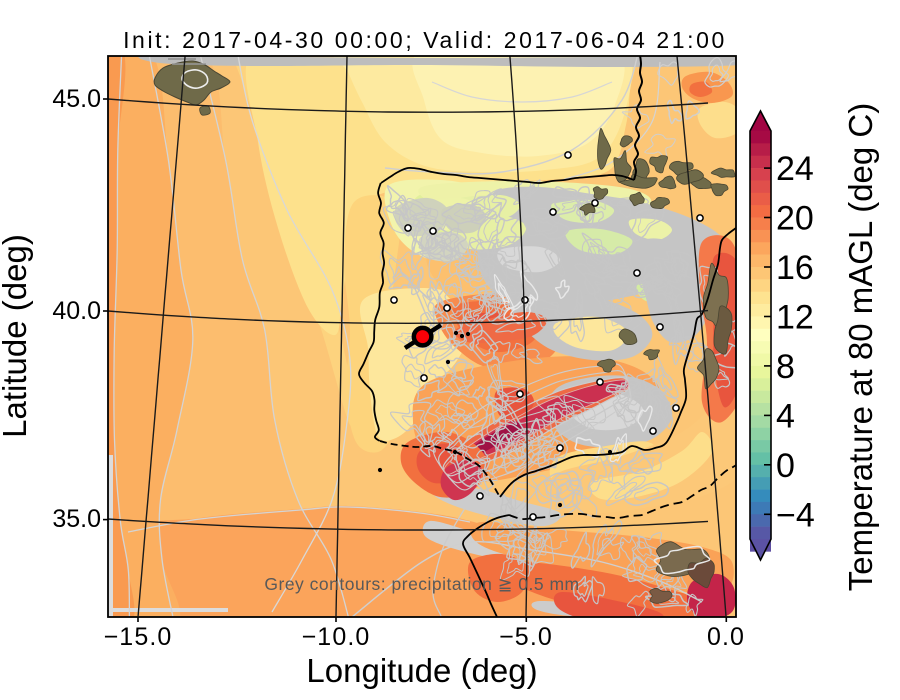 Image resolution: width=900 pixels, height=700 pixels. Describe the element at coordinates (795, 317) in the screenshot. I see `svg-text: 12` at that location.